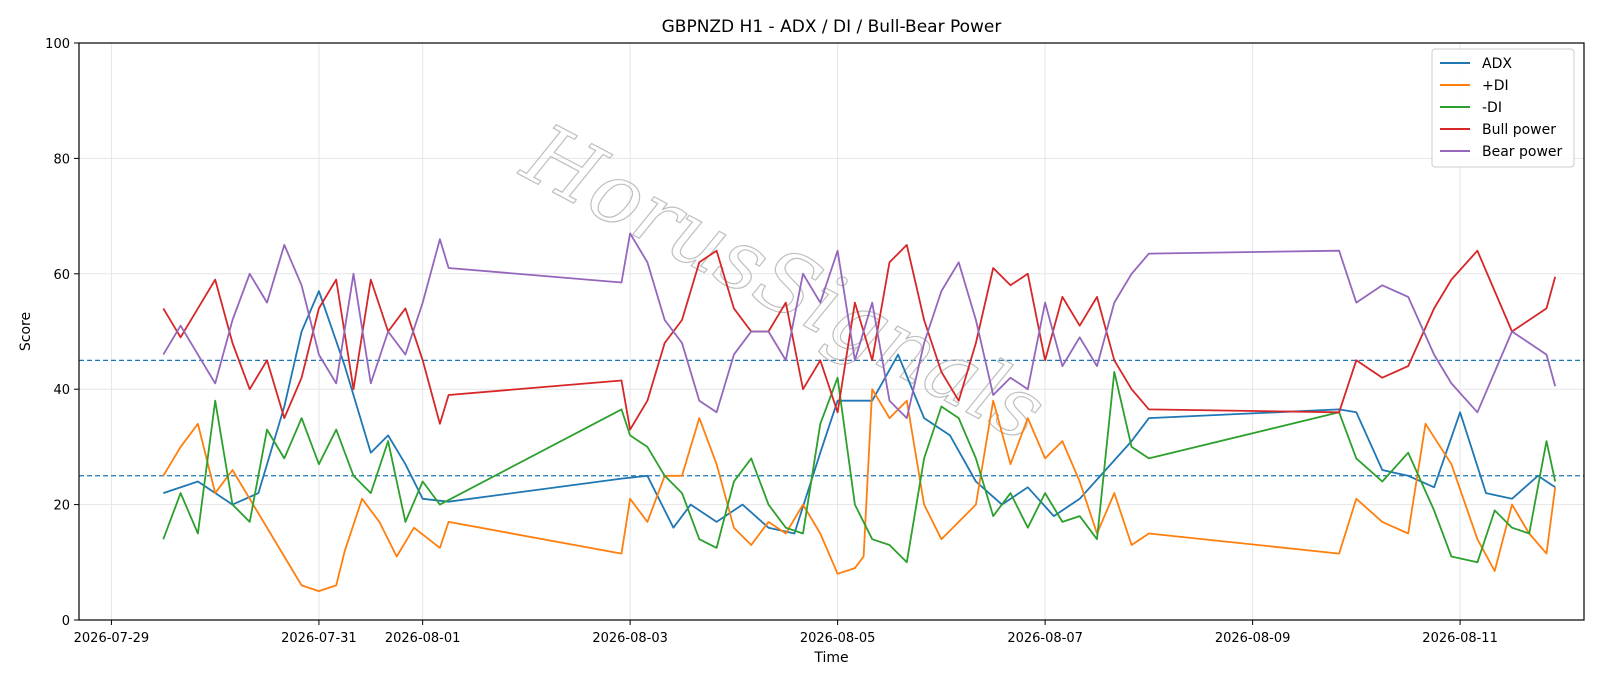  Describe the element at coordinates (1253, 638) in the screenshot. I see `x-tick-label: 2026-08-09` at that location.